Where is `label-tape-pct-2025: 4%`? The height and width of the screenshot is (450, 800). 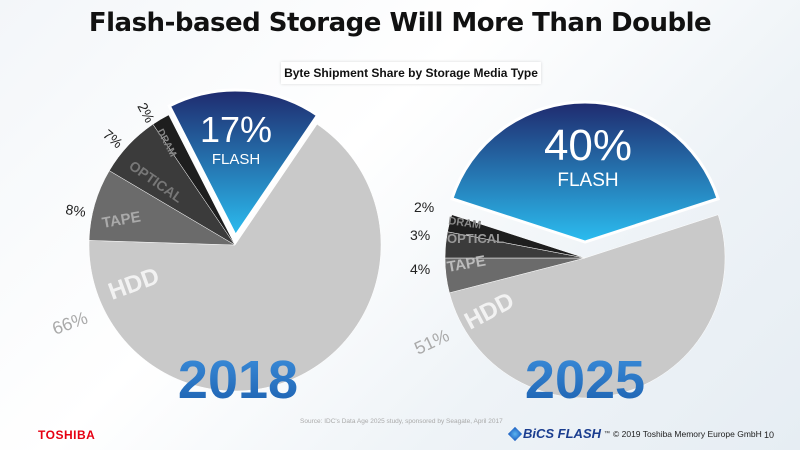 label-tape-pct-2025: 4% is located at coordinates (420, 269).